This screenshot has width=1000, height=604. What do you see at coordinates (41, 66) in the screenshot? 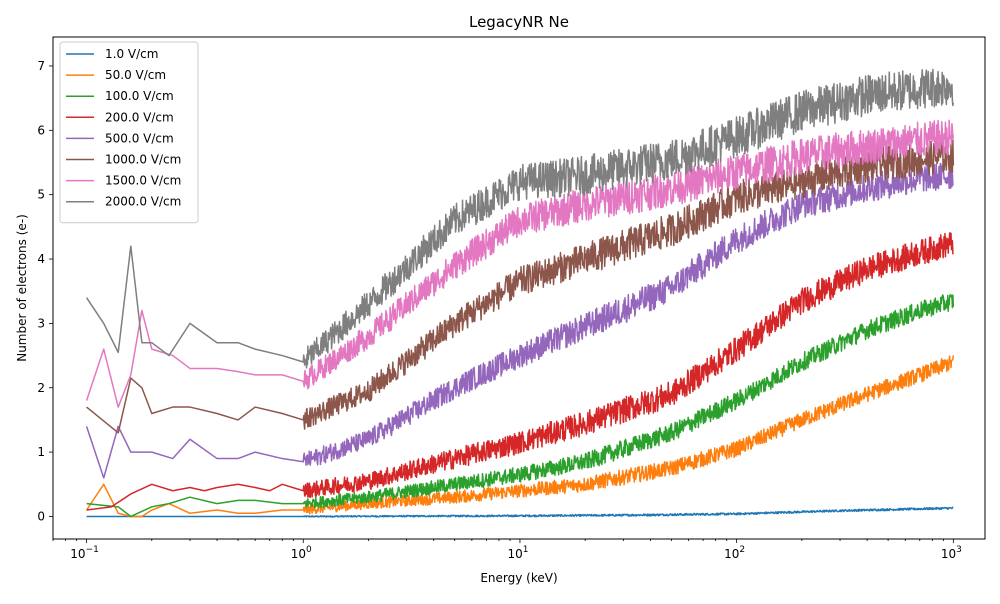
I see `y-tick-label: 7` at bounding box center [41, 66].